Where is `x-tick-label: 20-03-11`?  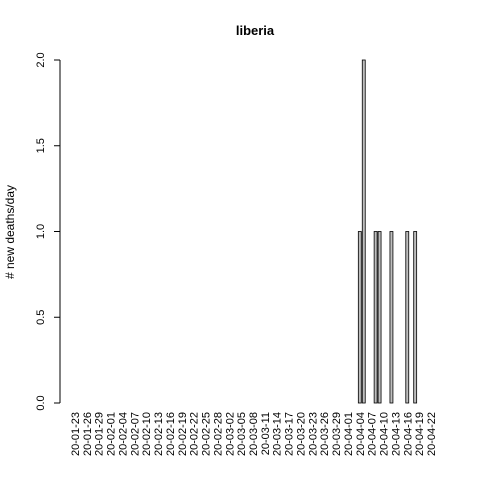 x-tick-label: 20-03-11 is located at coordinates (266, 433).